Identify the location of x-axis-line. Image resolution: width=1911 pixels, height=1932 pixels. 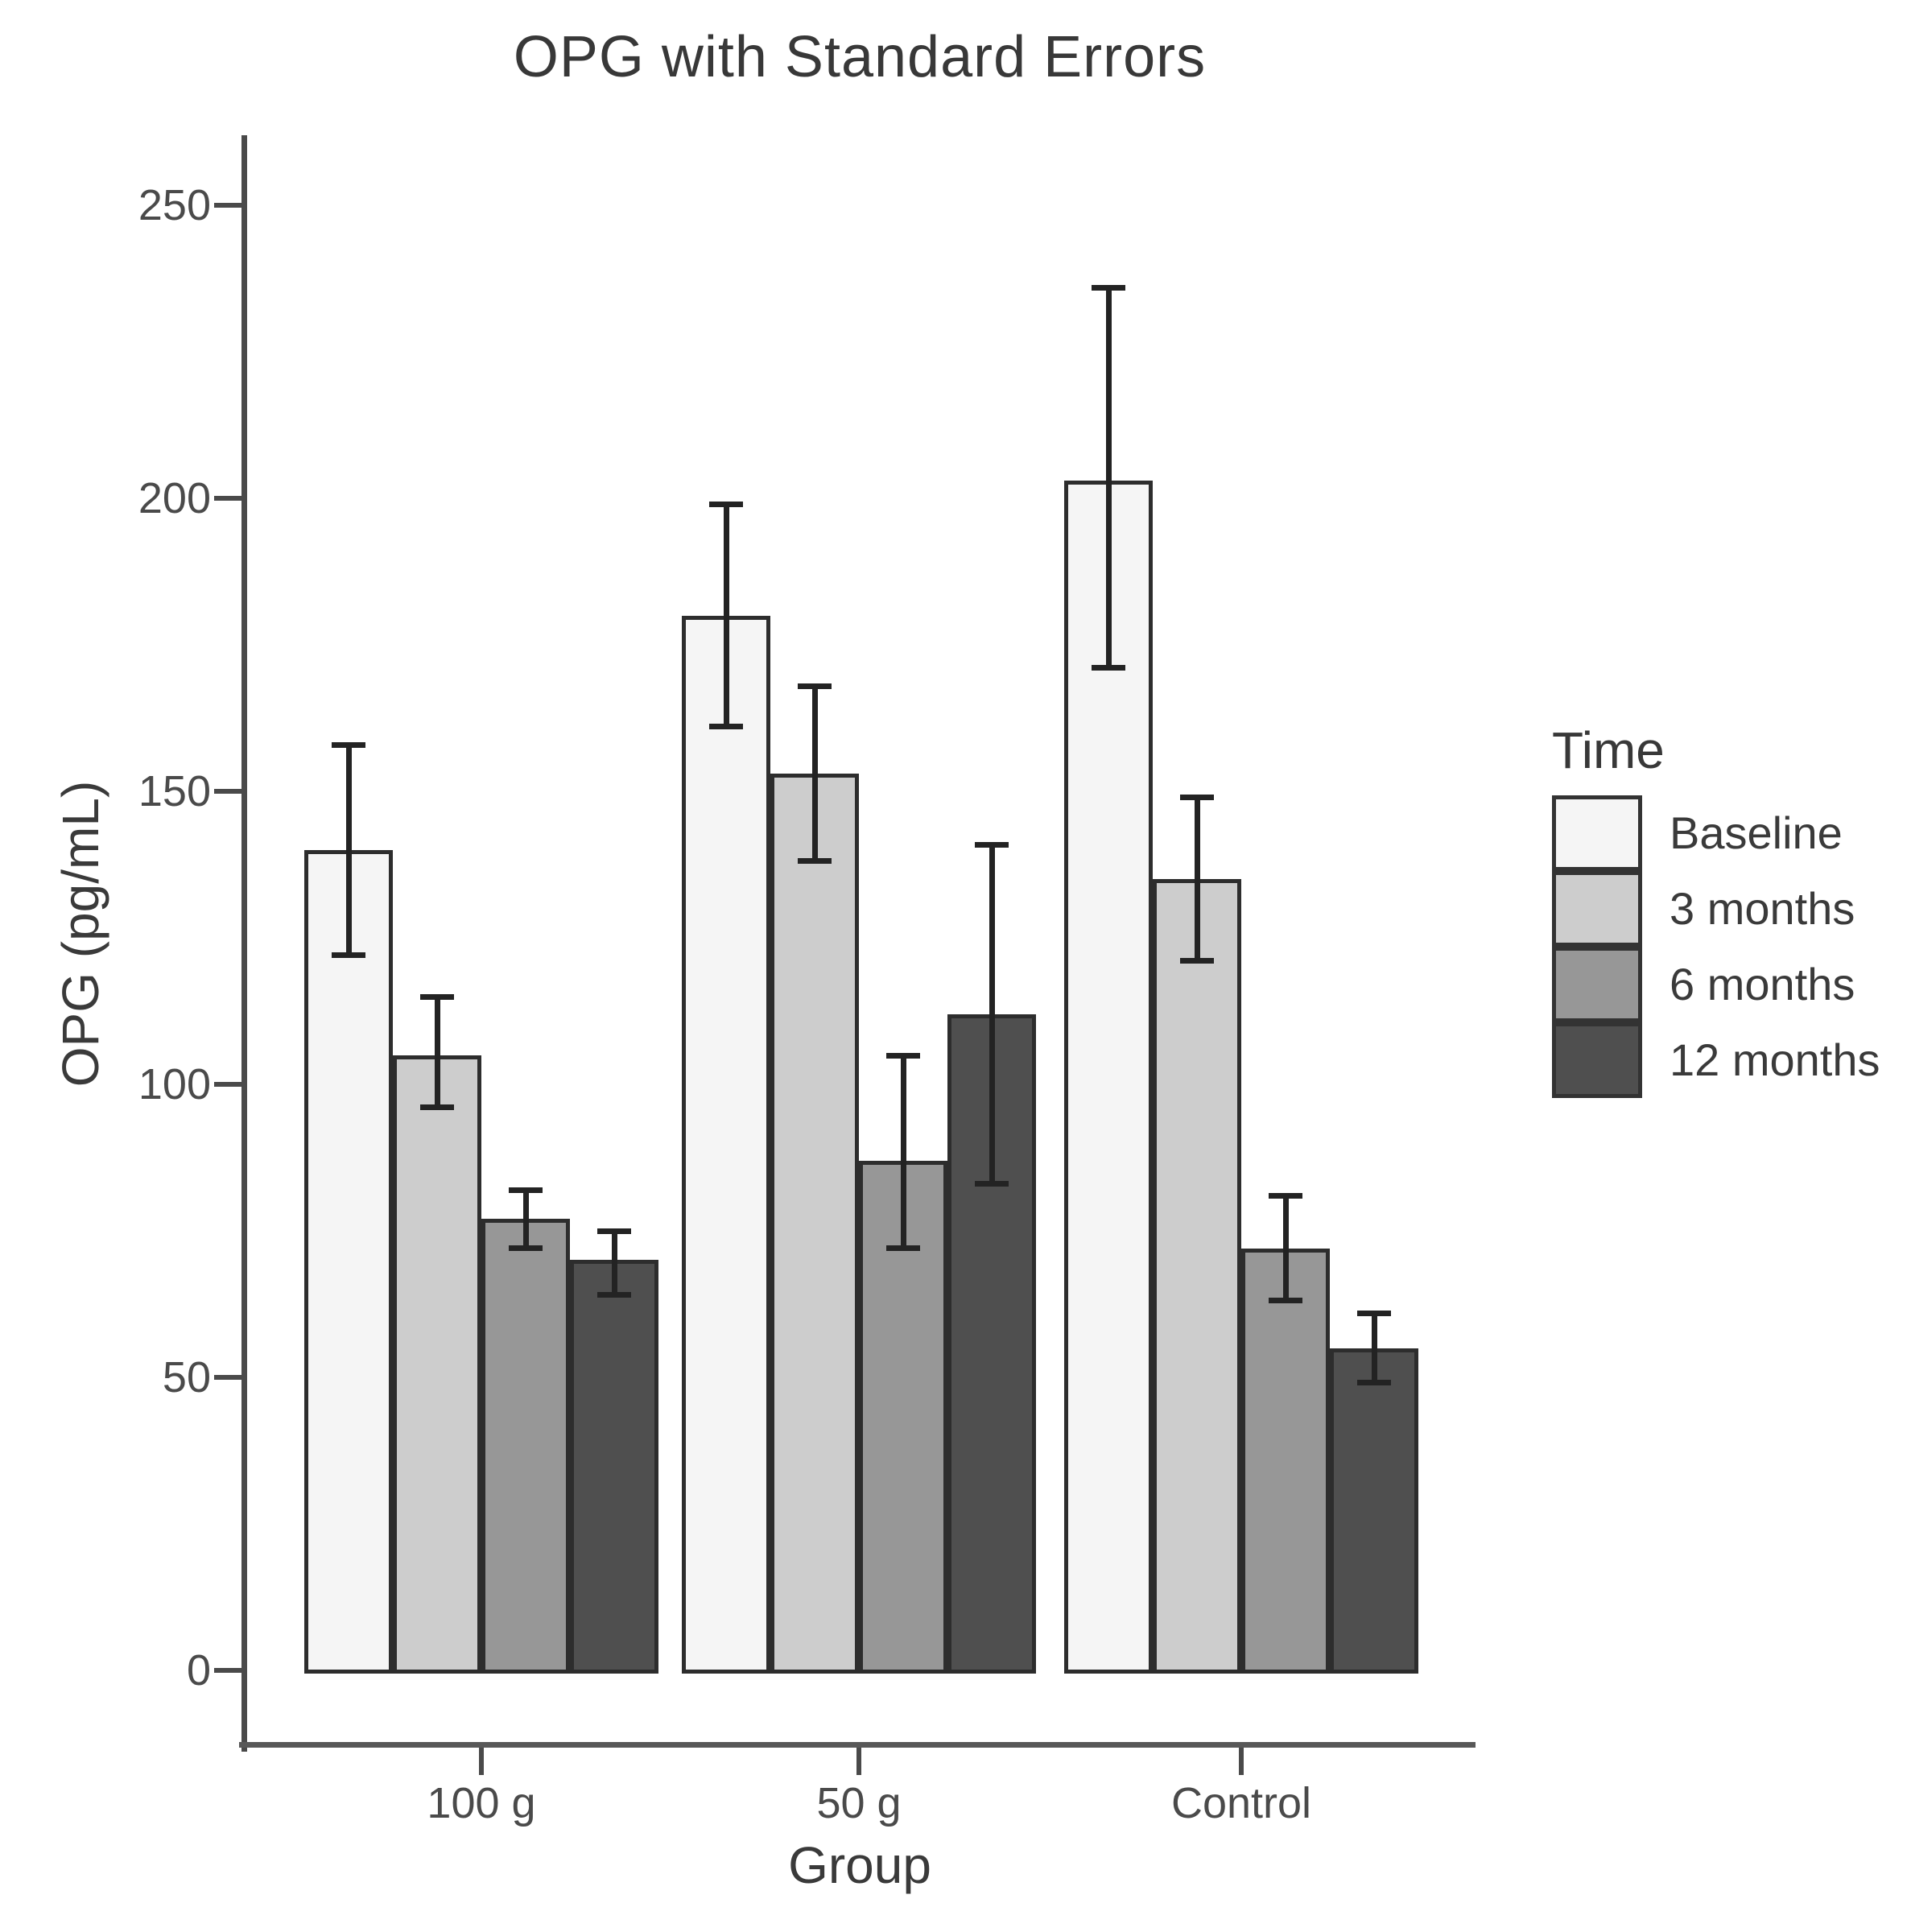
(857, 1745).